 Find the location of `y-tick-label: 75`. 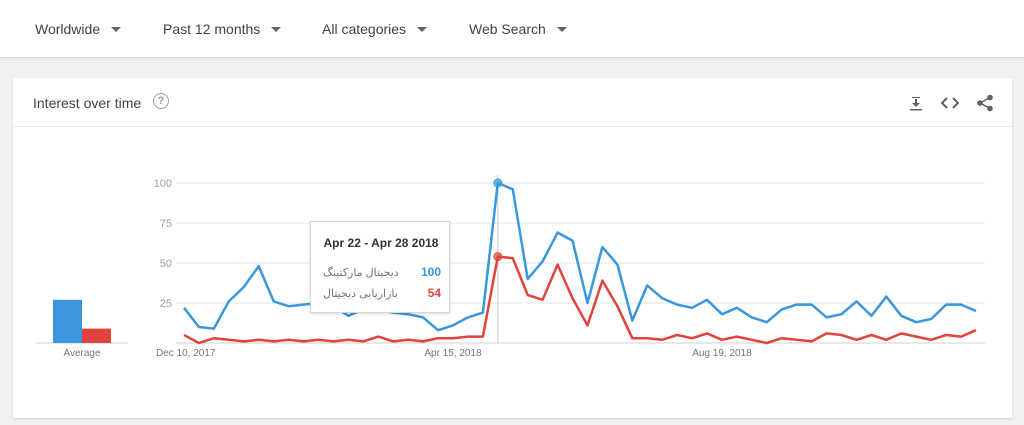

y-tick-label: 75 is located at coordinates (166, 224).